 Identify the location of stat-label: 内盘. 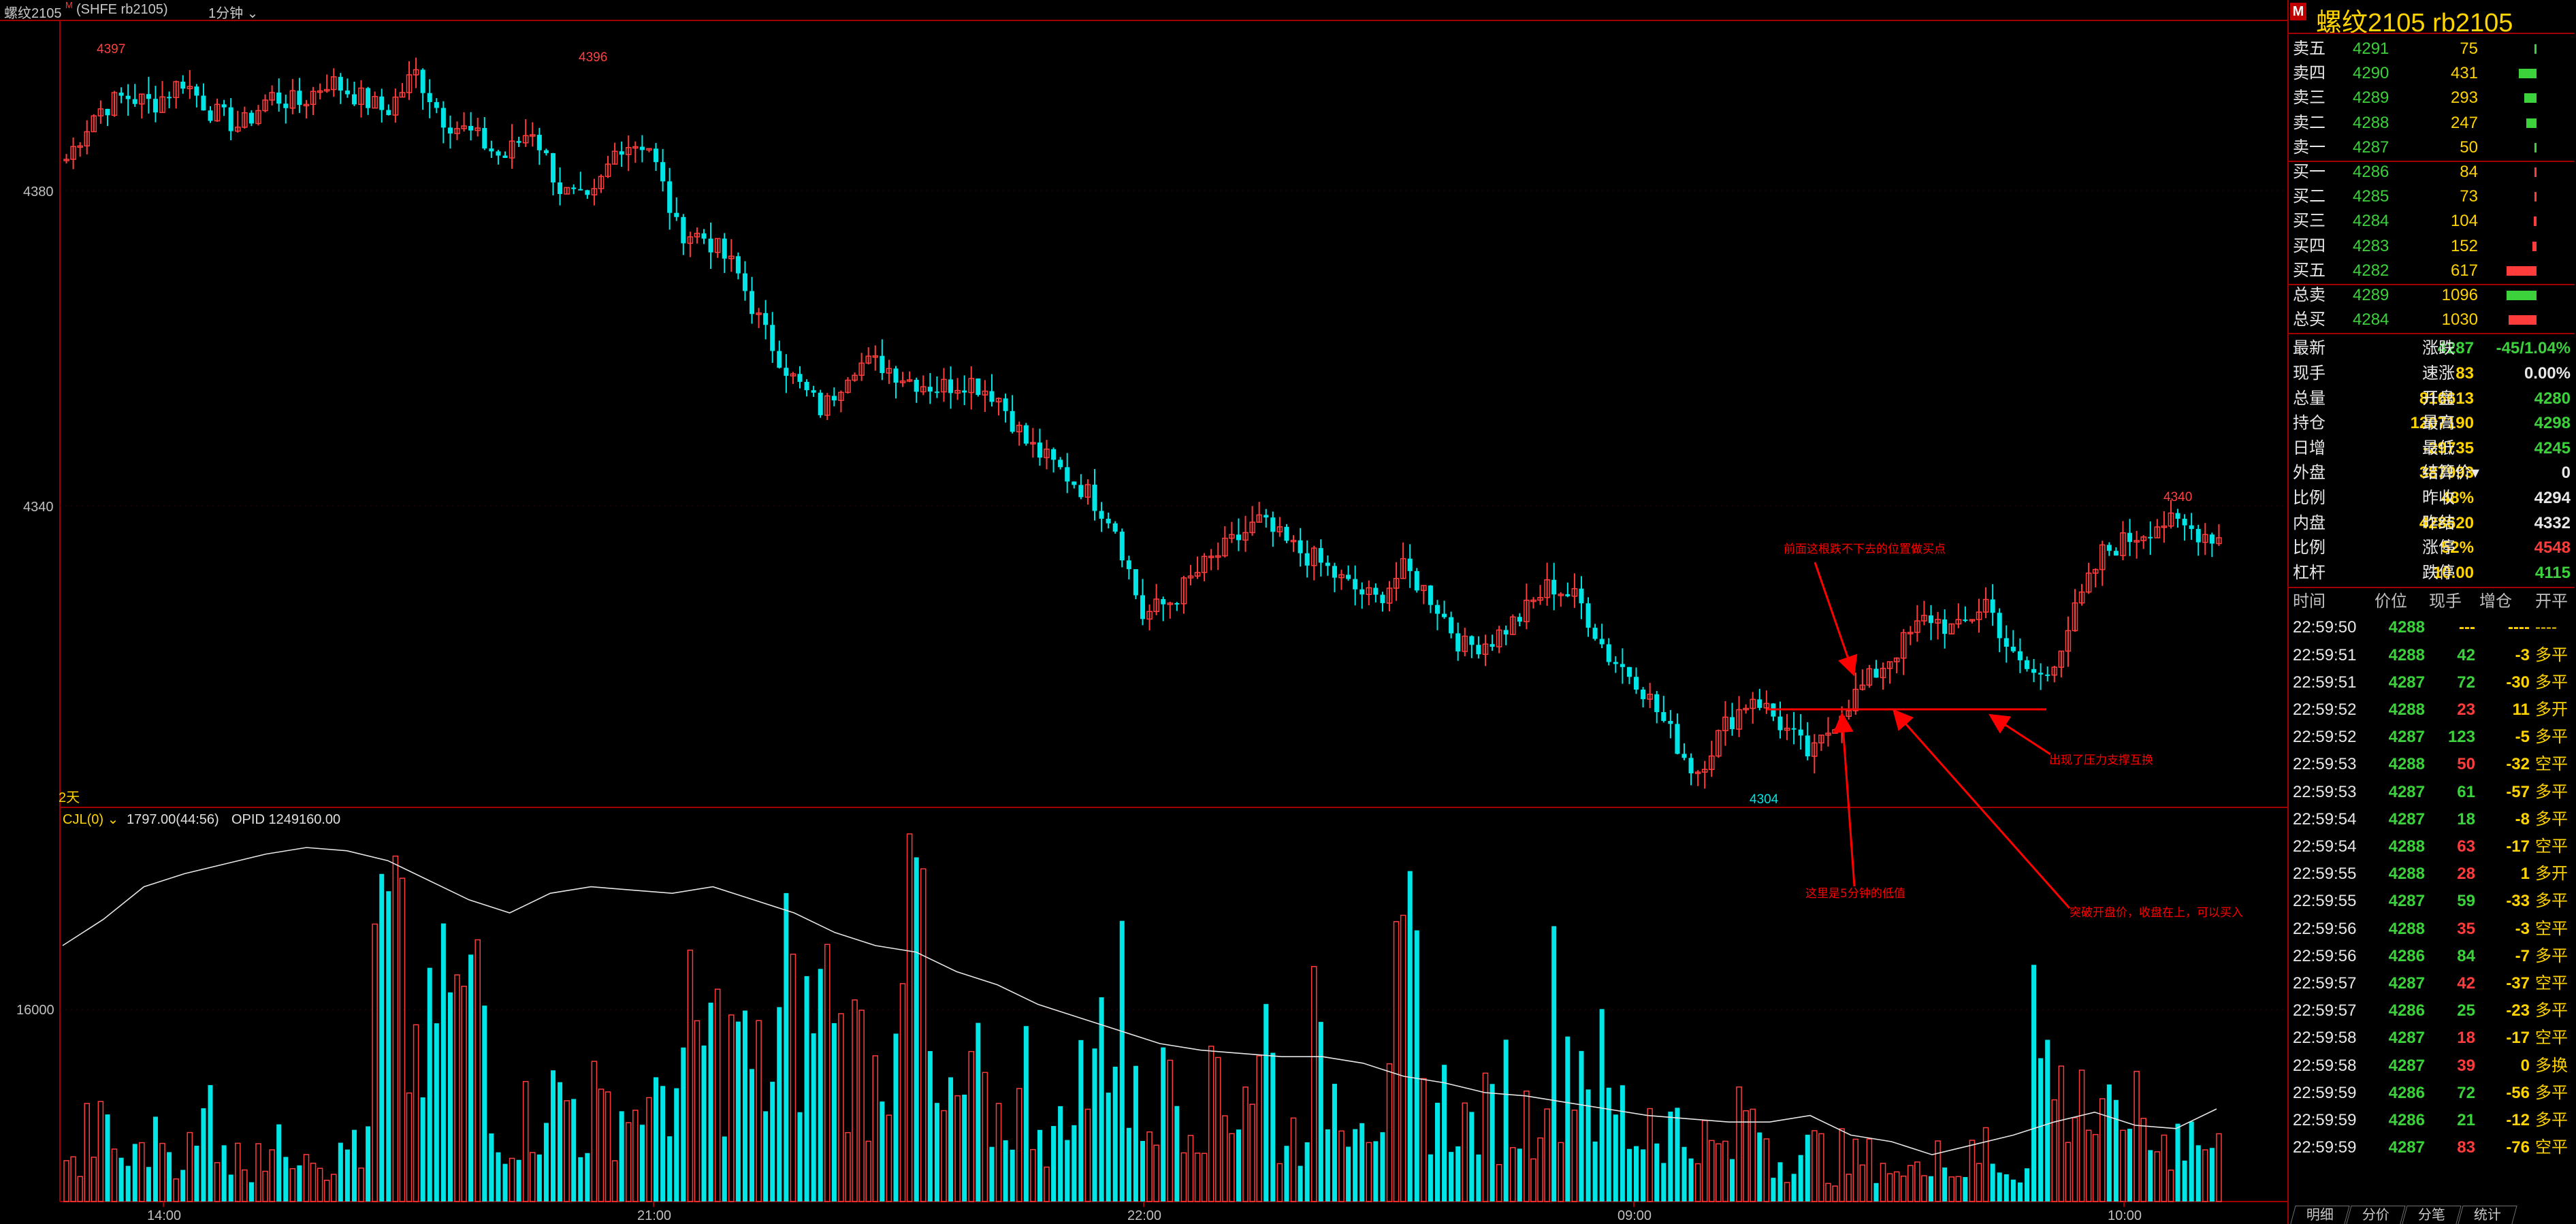
(2309, 522).